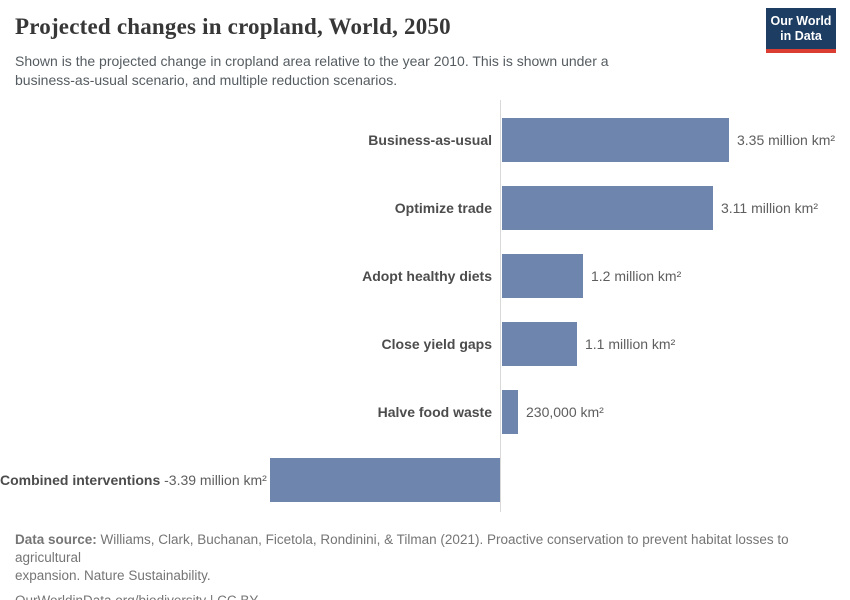 This screenshot has height=600, width=850. I want to click on data-source-label: Data source:, so click(56, 539).